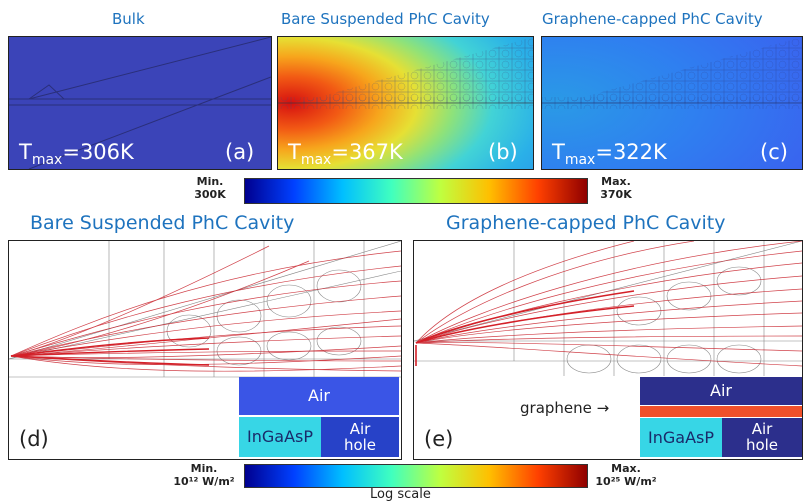 The width and height of the screenshot is (809, 503). I want to click on legend-e-air: Air, so click(721, 391).